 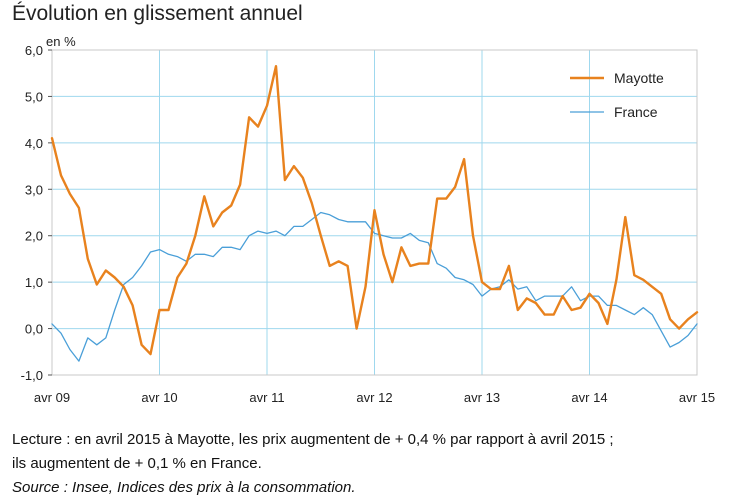 What do you see at coordinates (266, 397) in the screenshot?
I see `x-tick-label: avr 11` at bounding box center [266, 397].